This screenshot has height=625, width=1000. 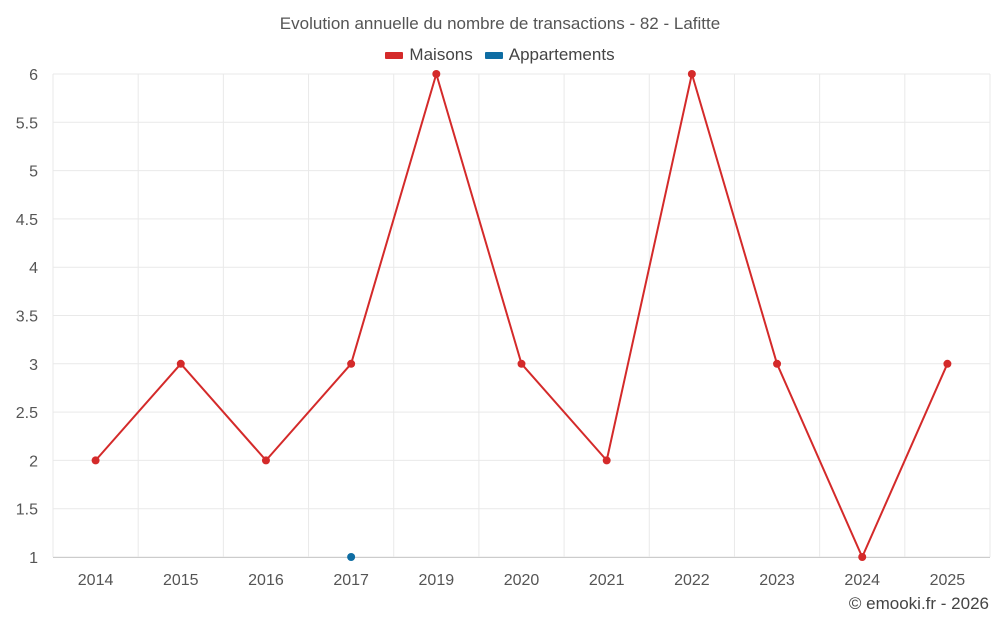 I want to click on y-tick-label: 6, so click(x=33, y=75).